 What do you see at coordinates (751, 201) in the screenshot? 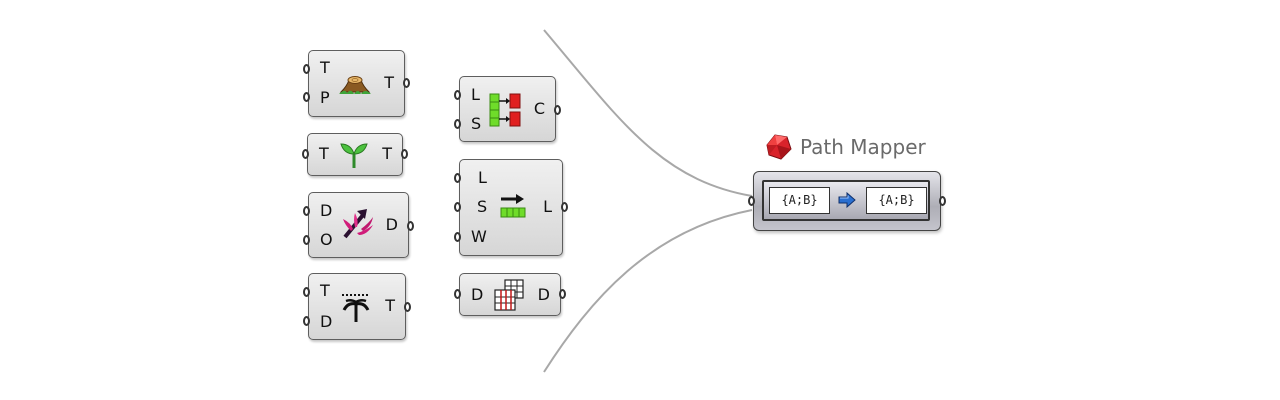
I see `input-grip` at bounding box center [751, 201].